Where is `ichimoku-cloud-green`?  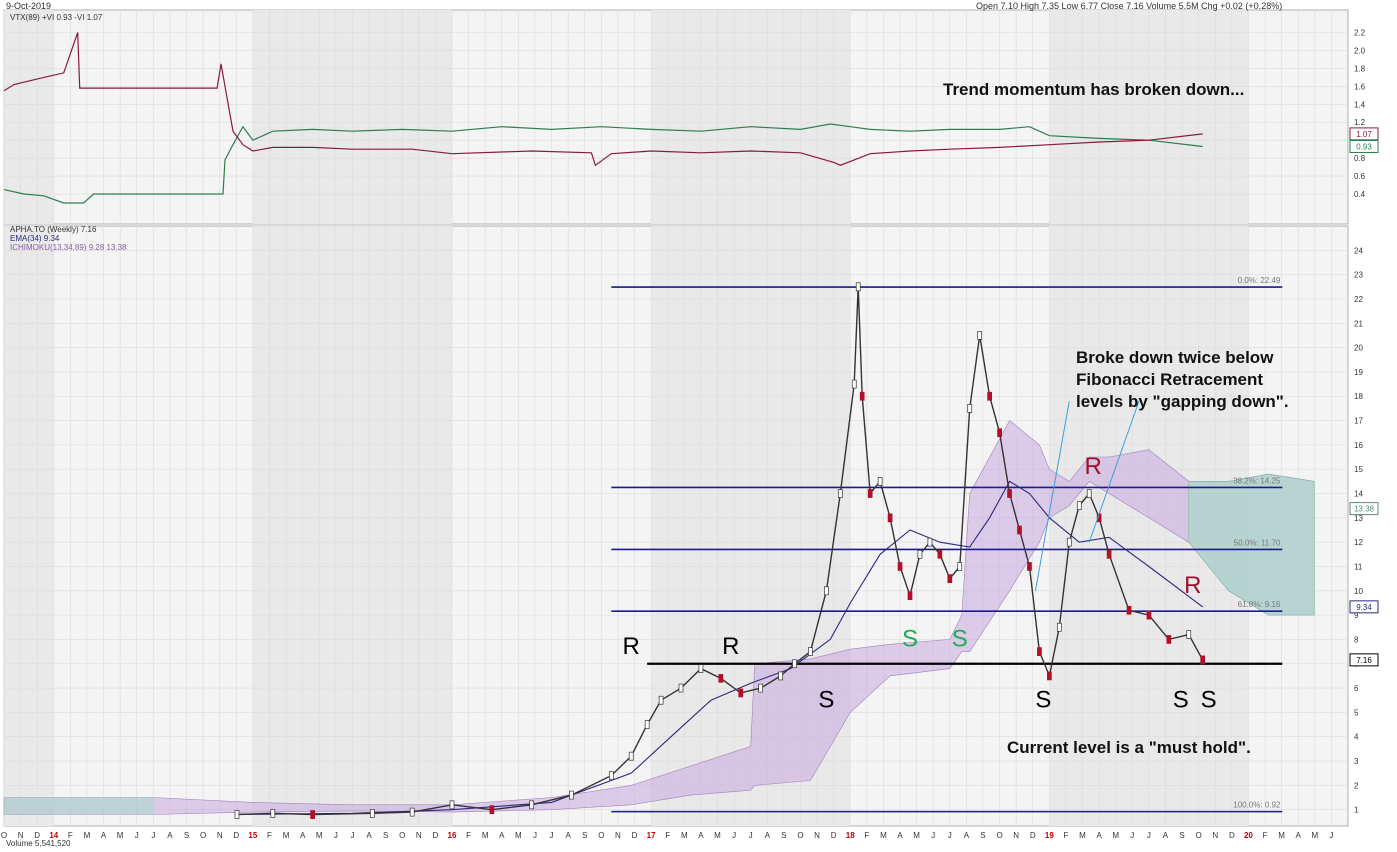 ichimoku-cloud-green is located at coordinates (1251, 544).